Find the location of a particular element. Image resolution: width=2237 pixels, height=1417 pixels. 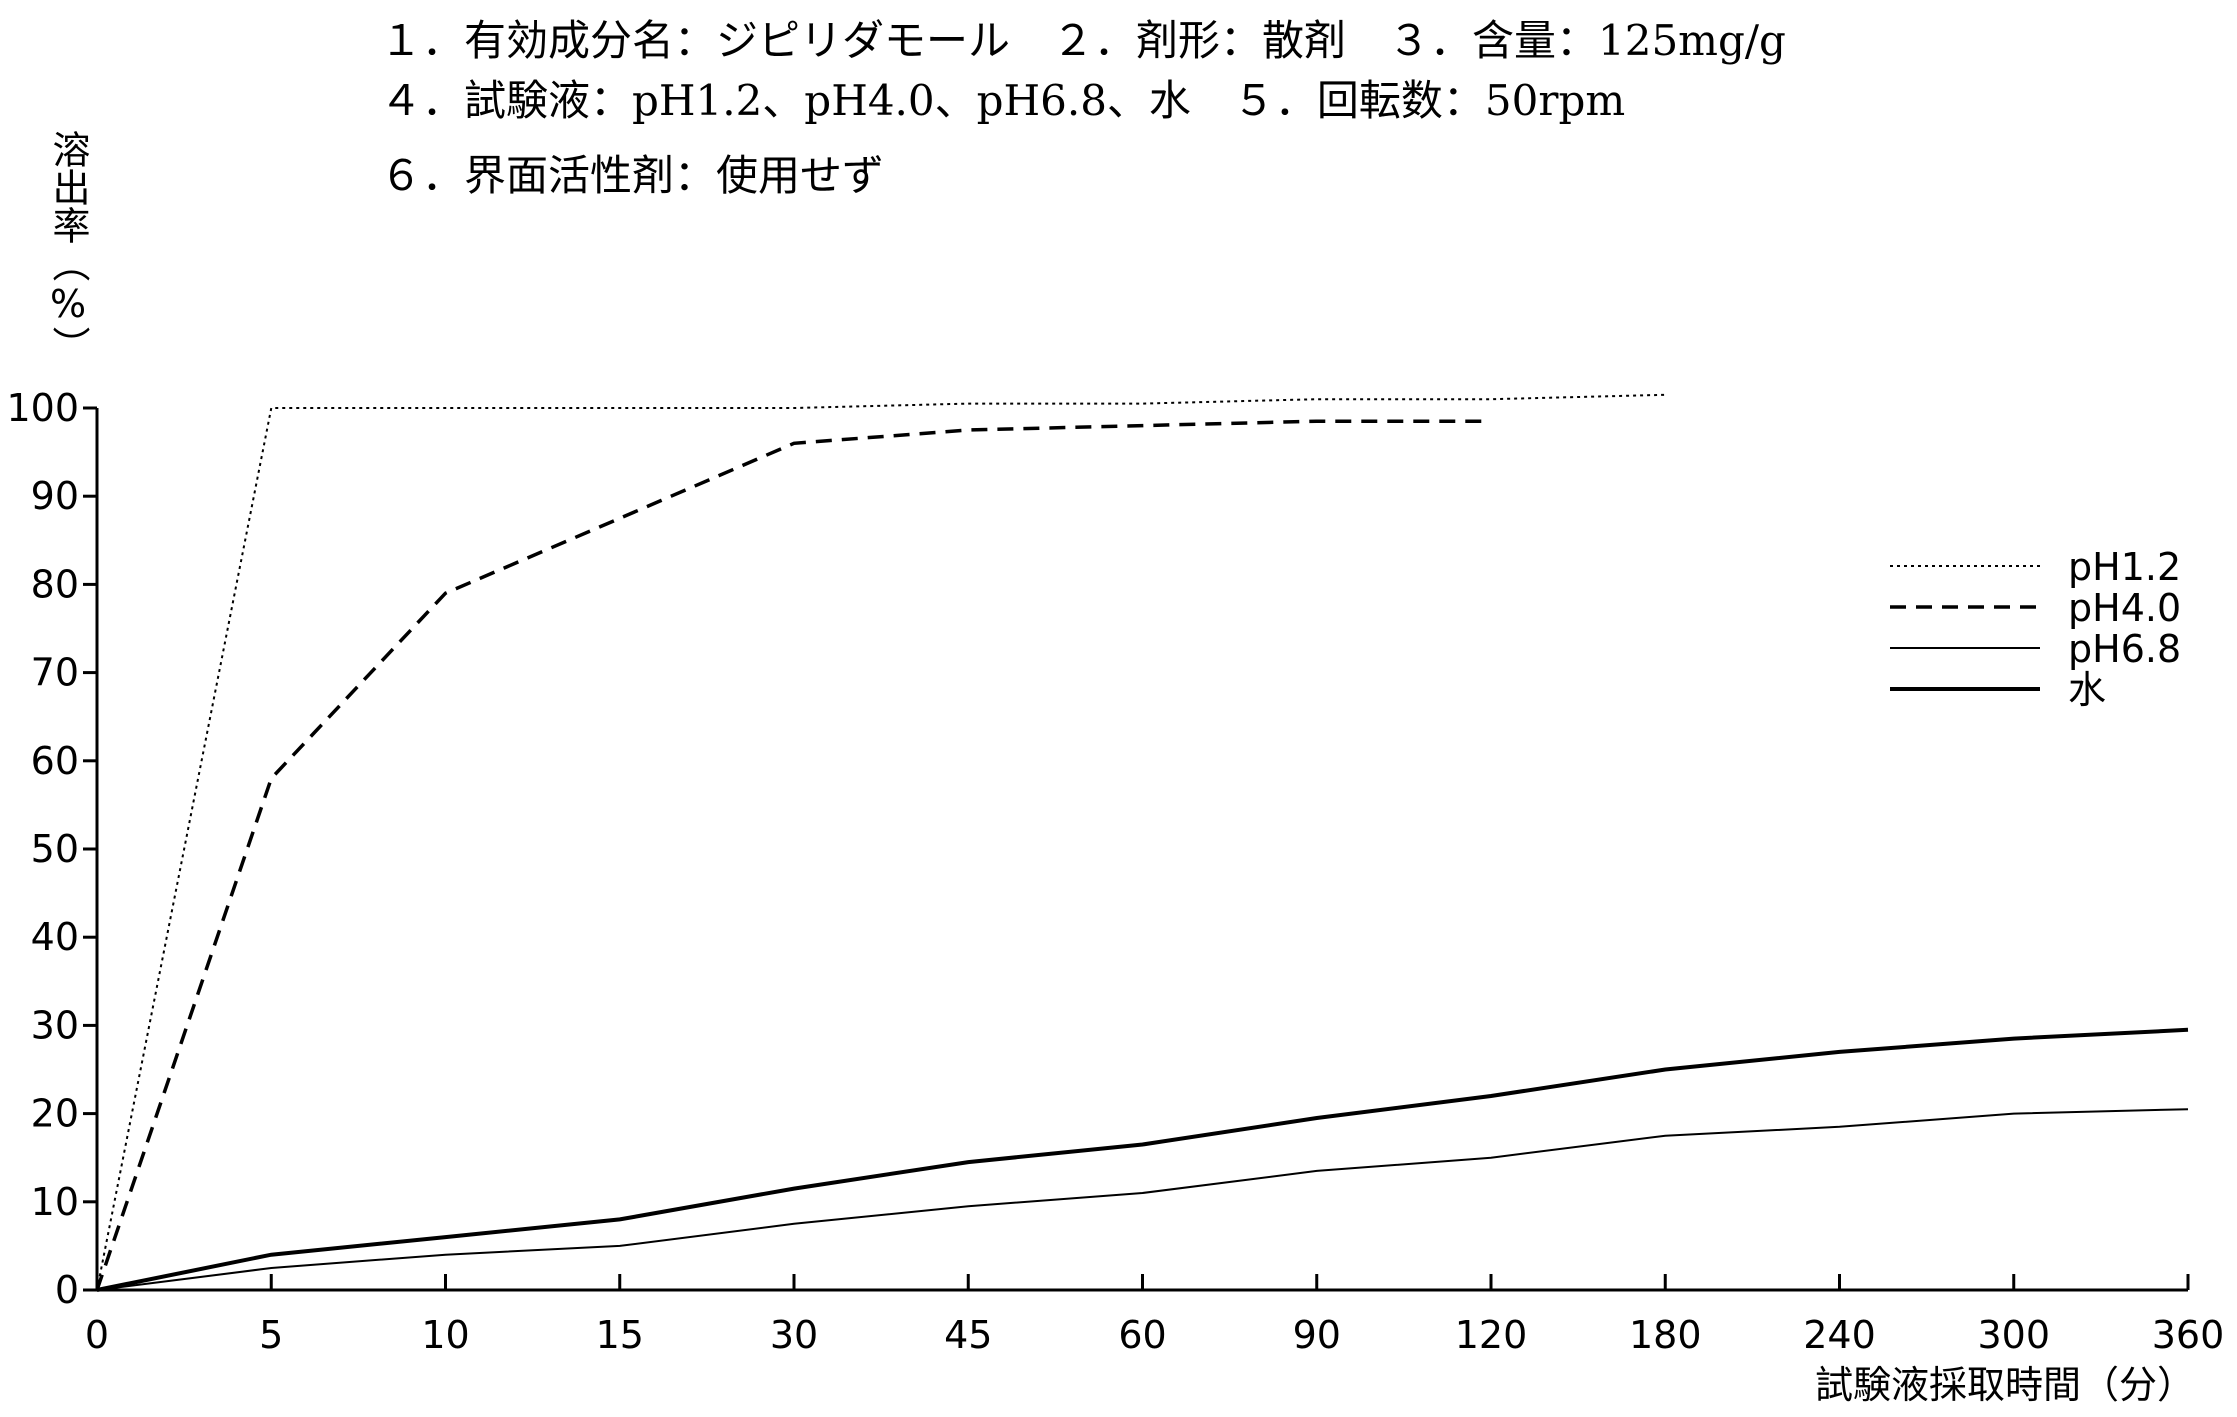

y-tick-label: 80 is located at coordinates (55, 584).